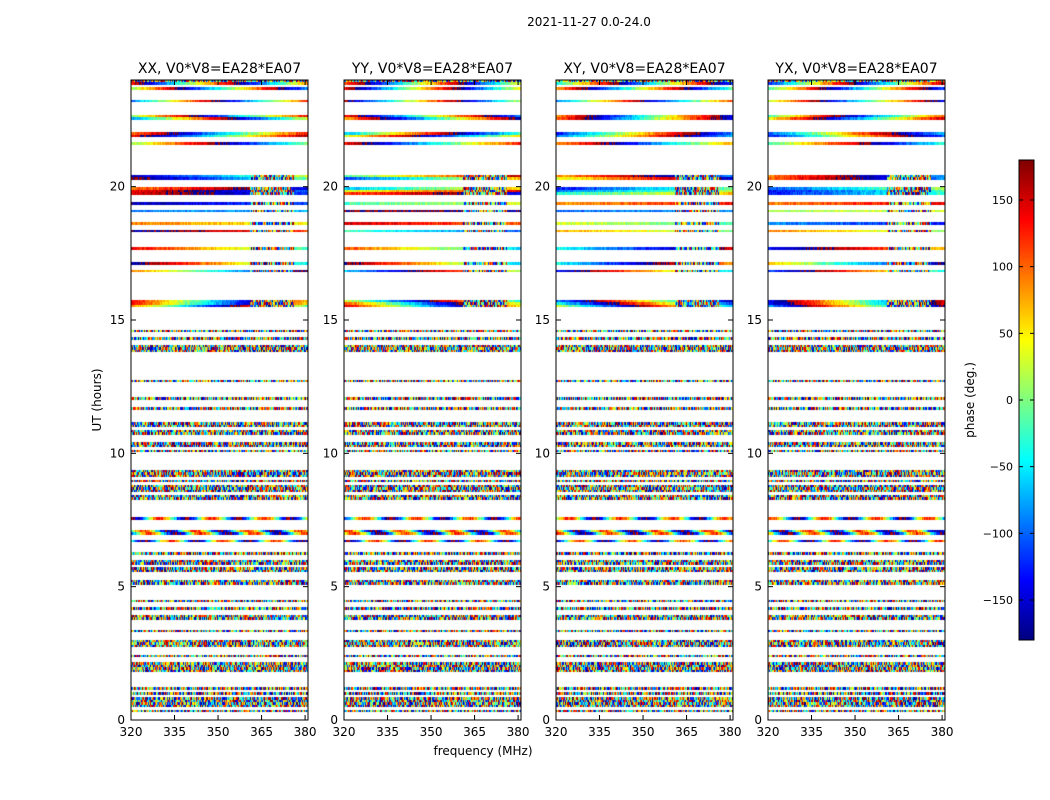 The height and width of the screenshot is (800, 1050). I want to click on y-axis-label: UT (hours), so click(97, 399).